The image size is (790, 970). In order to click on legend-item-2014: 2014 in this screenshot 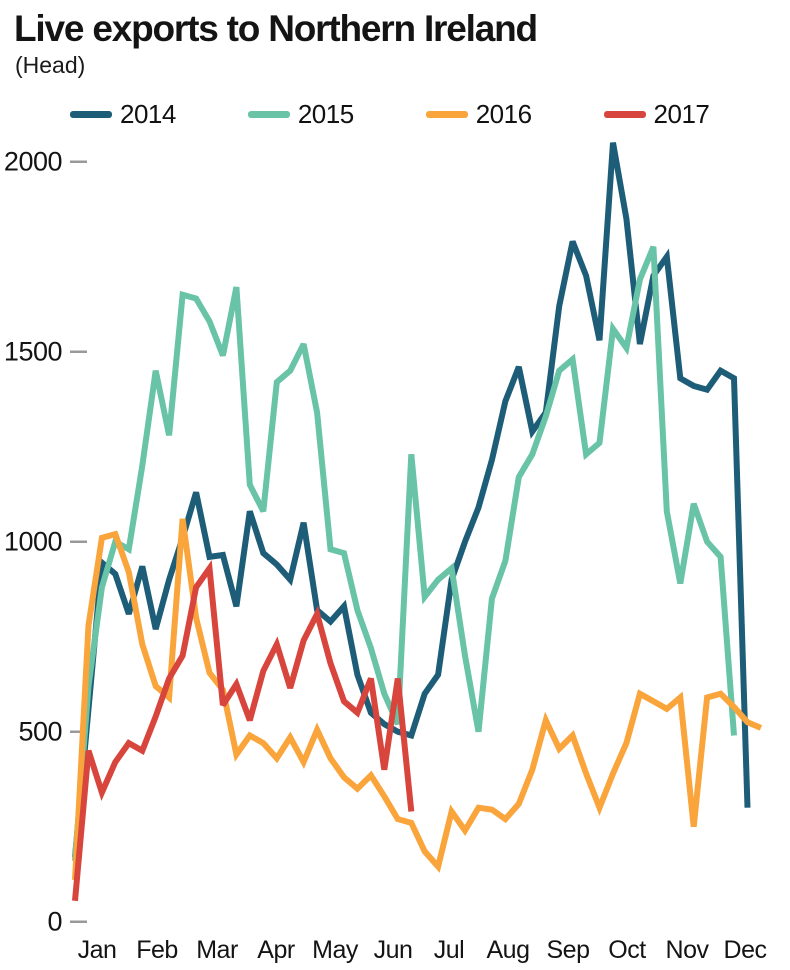, I will do `click(123, 114)`.